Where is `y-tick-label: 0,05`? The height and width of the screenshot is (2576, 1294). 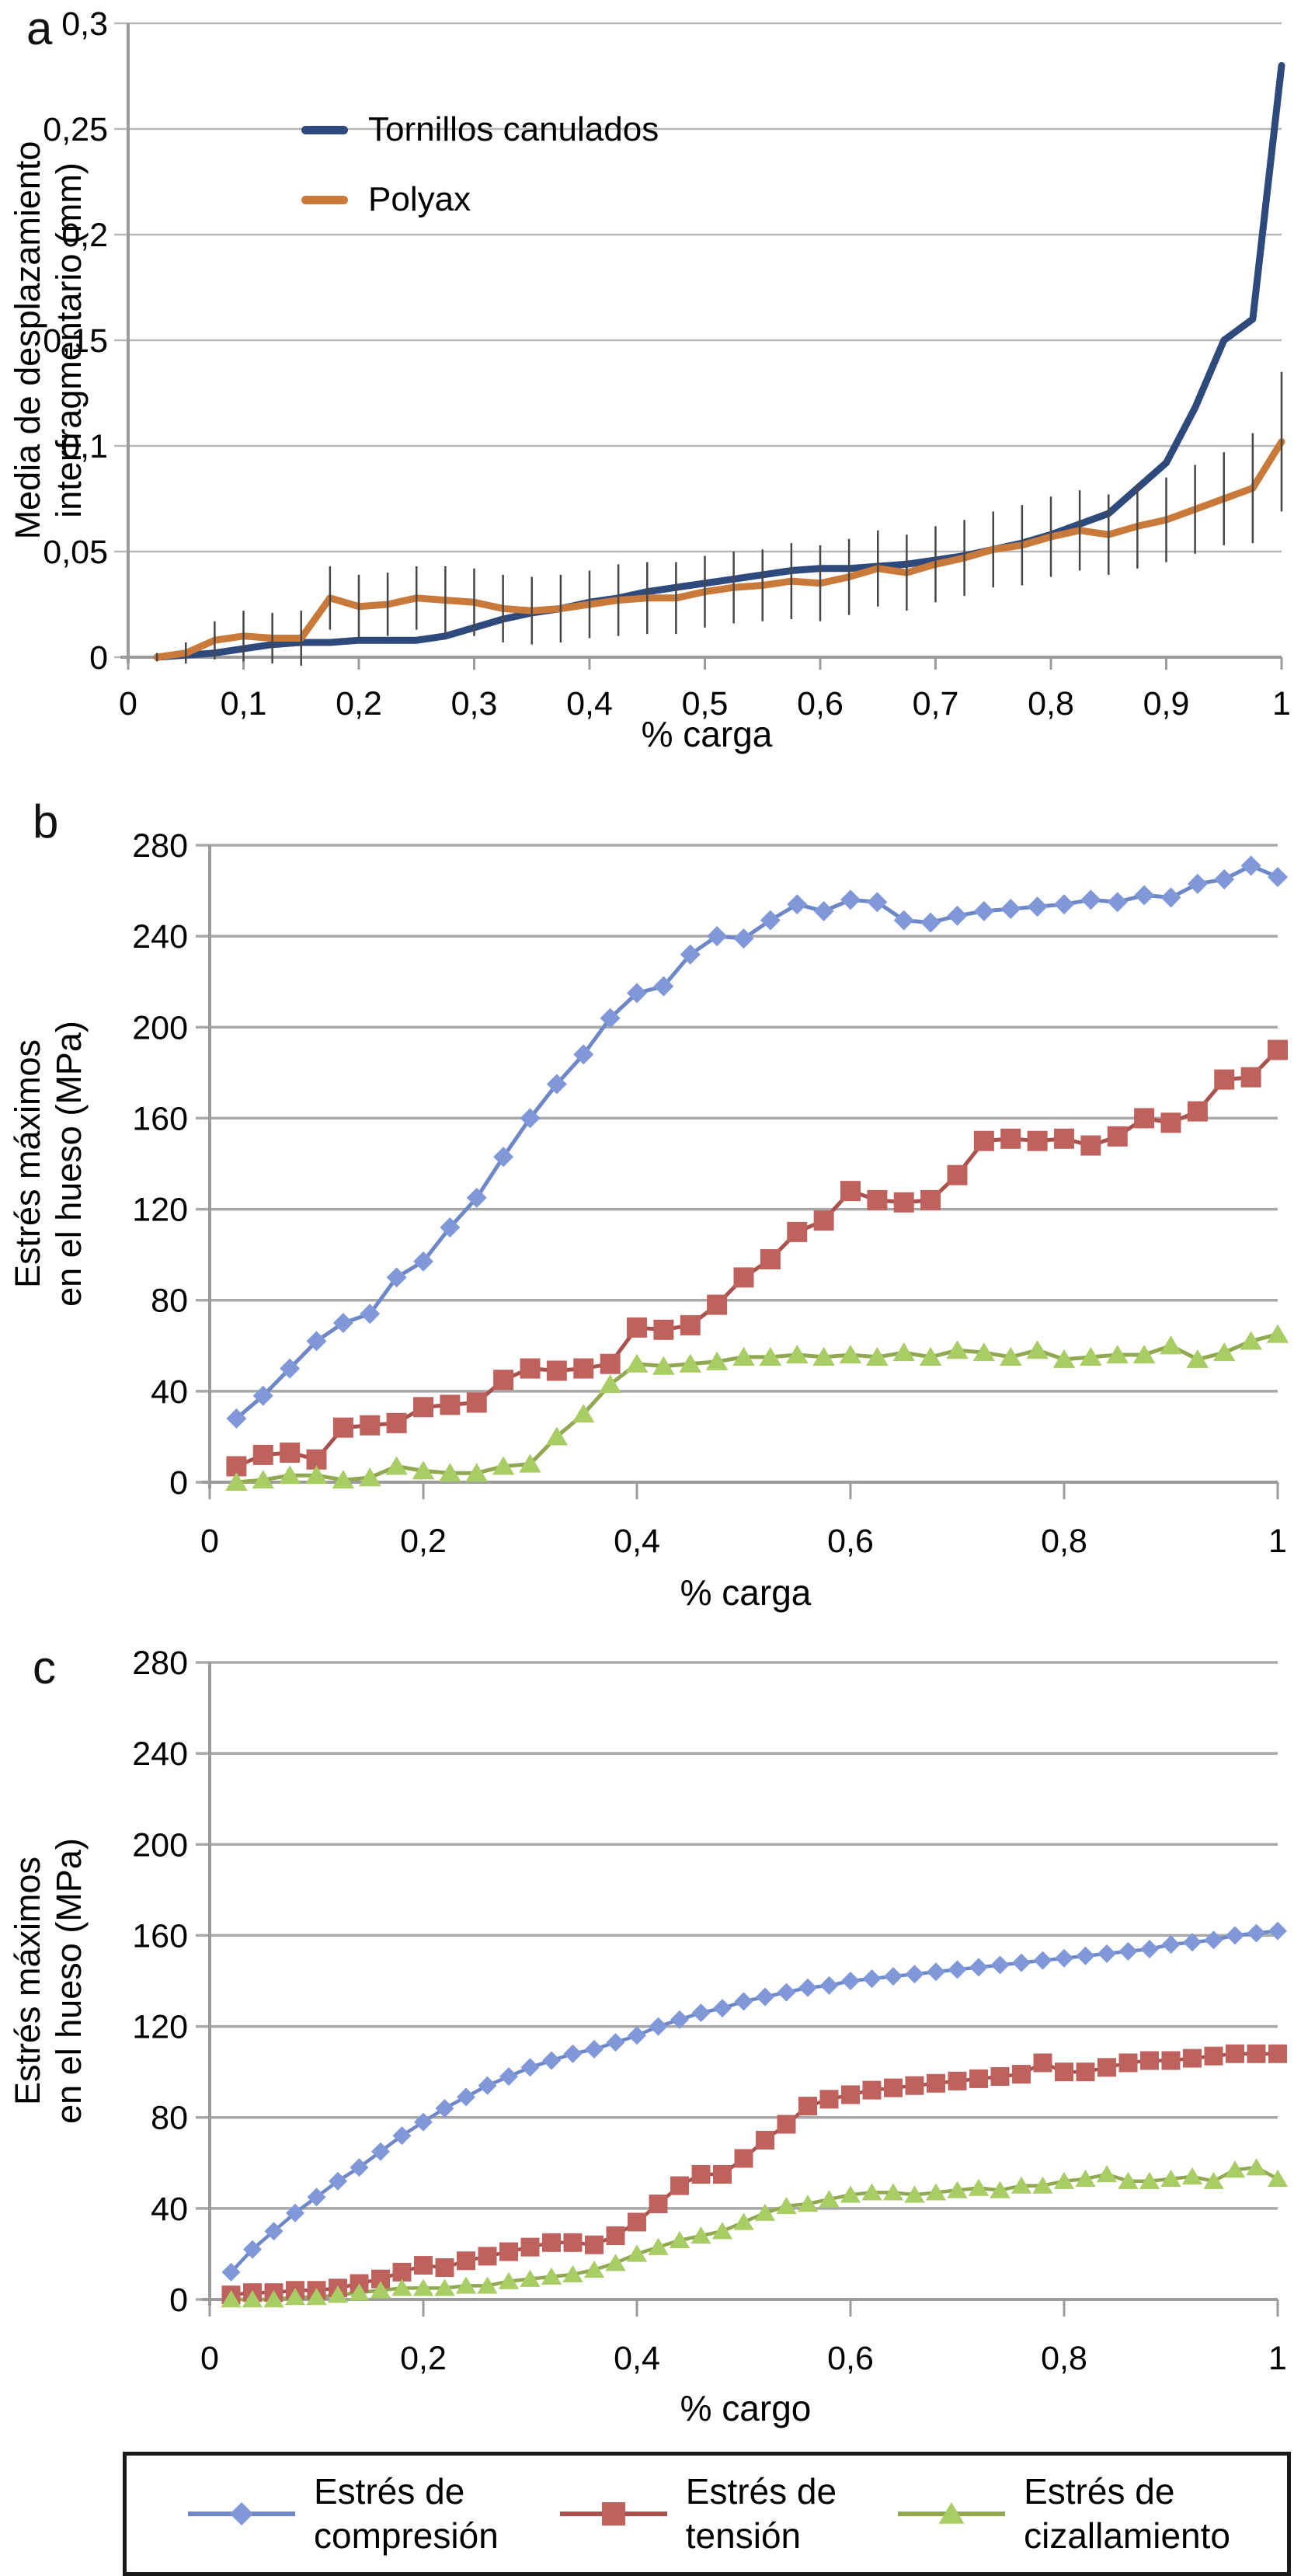
y-tick-label: 0,05 is located at coordinates (75, 552).